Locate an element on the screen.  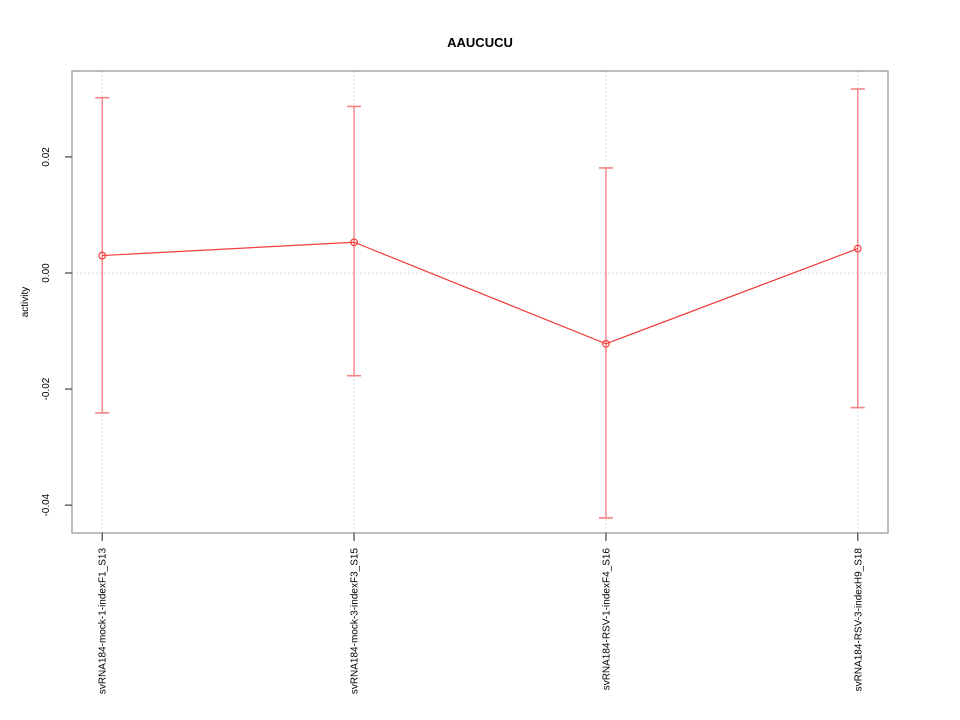
chart-title: AAUCUCU is located at coordinates (480, 42).